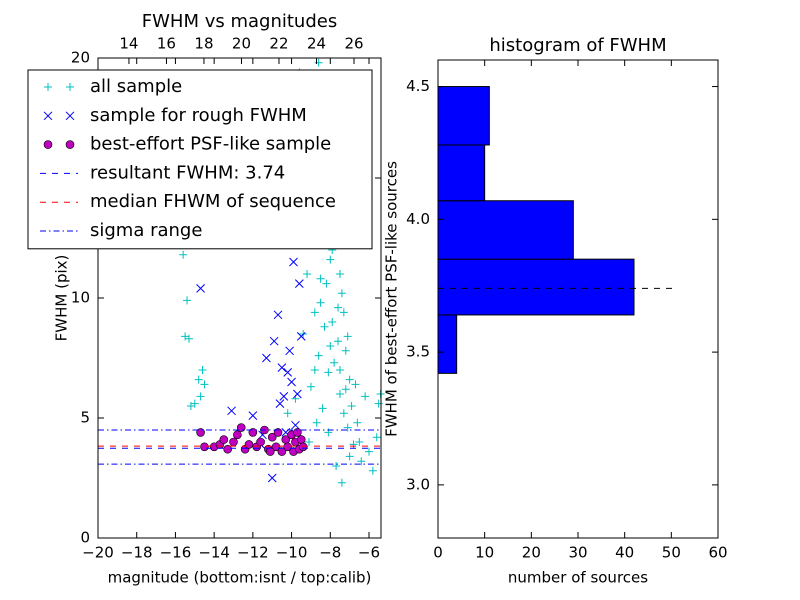 This screenshot has width=800, height=600. What do you see at coordinates (278, 44) in the screenshot?
I see `x2-tick-label: 22` at bounding box center [278, 44].